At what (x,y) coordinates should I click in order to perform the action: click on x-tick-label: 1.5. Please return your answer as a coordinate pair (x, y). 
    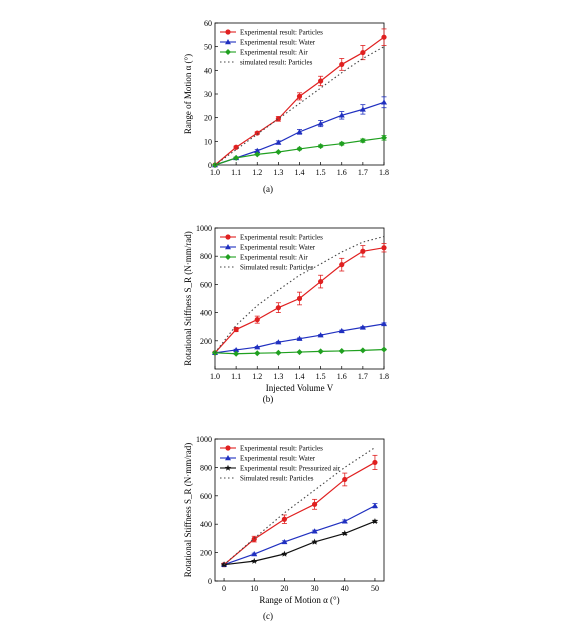
    Looking at the image, I should click on (321, 172).